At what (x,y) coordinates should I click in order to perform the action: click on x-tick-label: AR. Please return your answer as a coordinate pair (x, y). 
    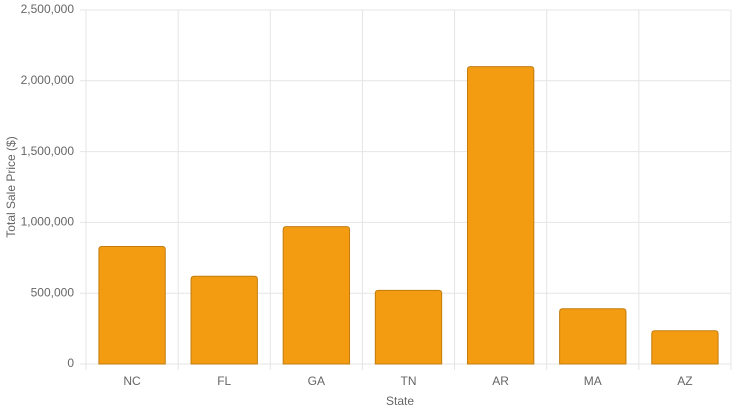
    Looking at the image, I should click on (500, 381).